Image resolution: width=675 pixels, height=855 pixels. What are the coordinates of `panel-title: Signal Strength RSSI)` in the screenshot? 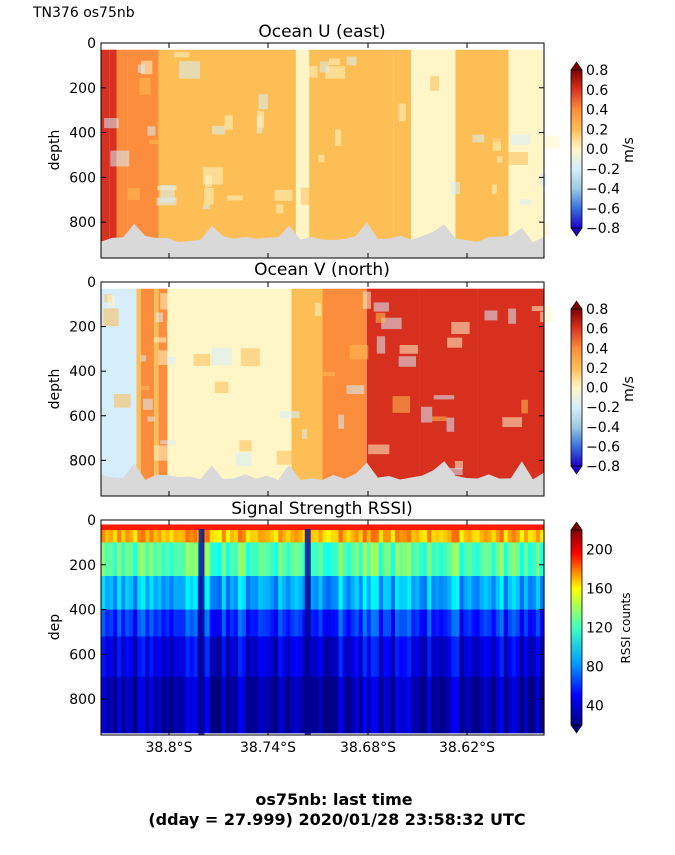 It's located at (322, 509).